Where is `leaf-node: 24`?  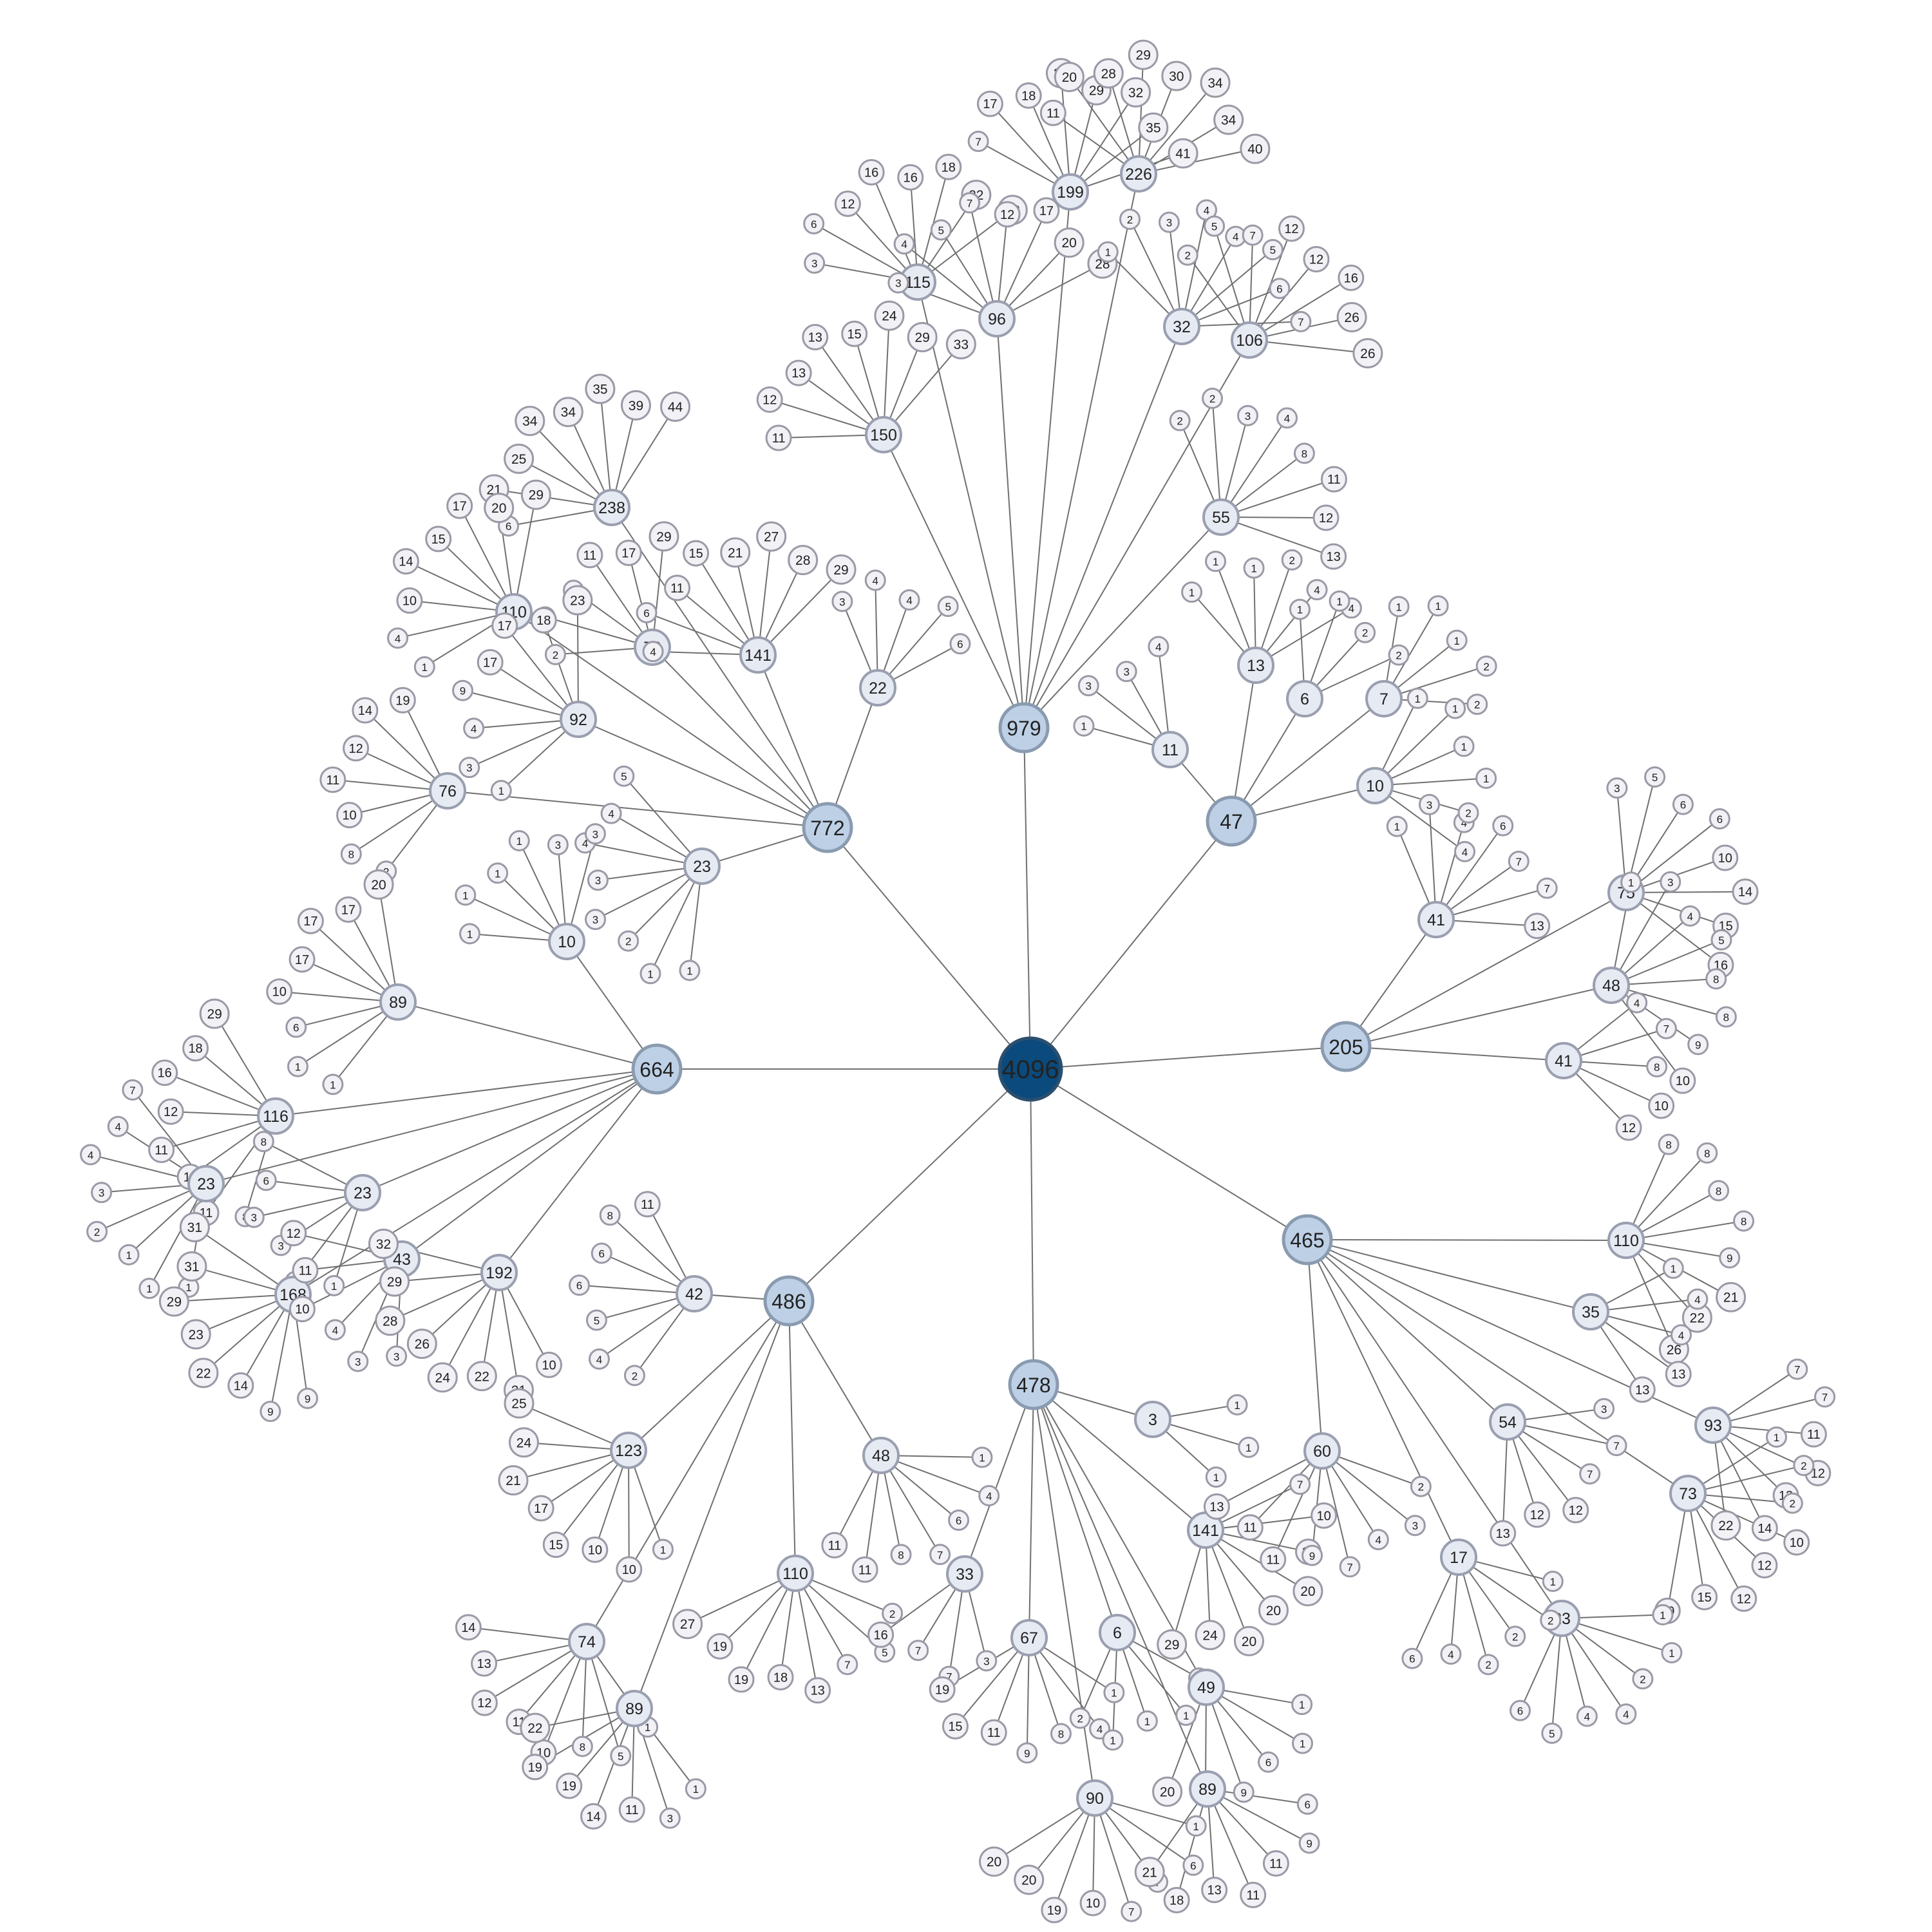
leaf-node: 24 is located at coordinates (889, 315).